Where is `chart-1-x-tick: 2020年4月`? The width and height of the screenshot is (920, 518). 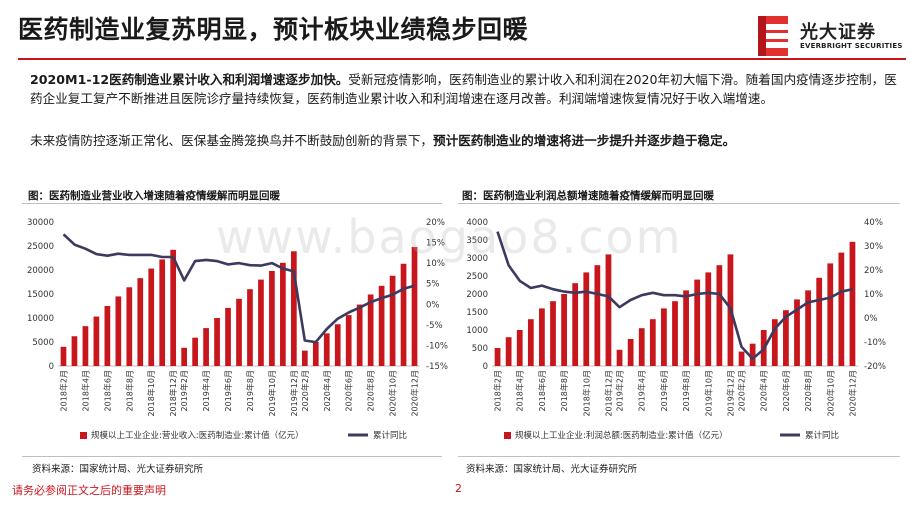
chart-1-x-tick: 2020年4月 is located at coordinates (327, 390).